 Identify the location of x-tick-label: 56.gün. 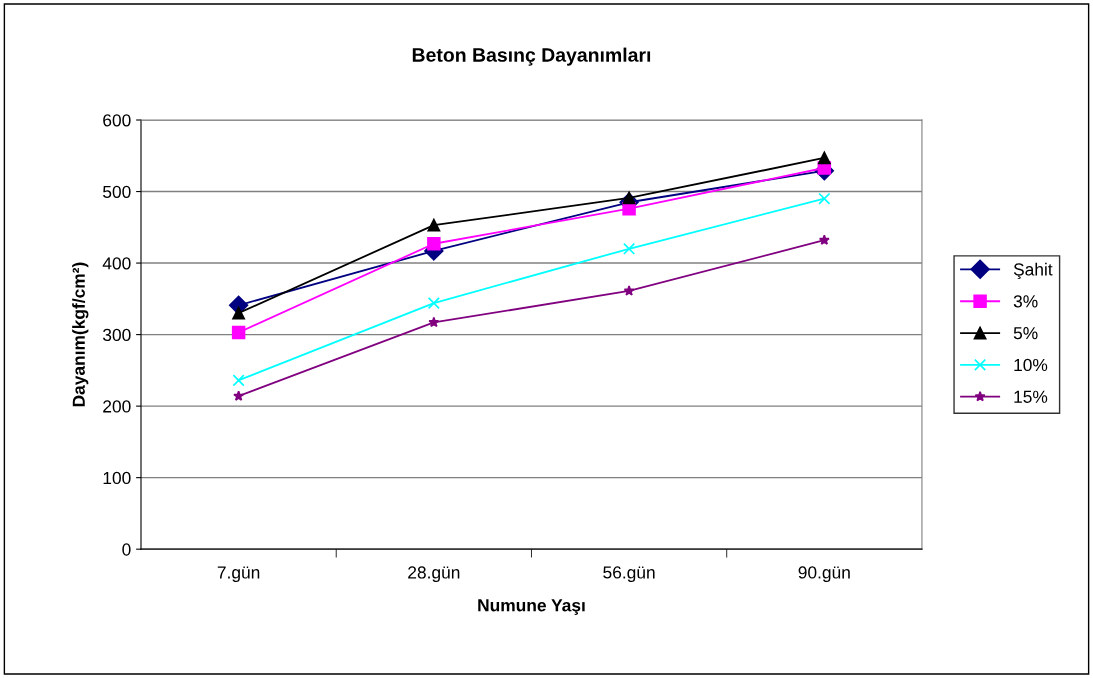
(629, 574).